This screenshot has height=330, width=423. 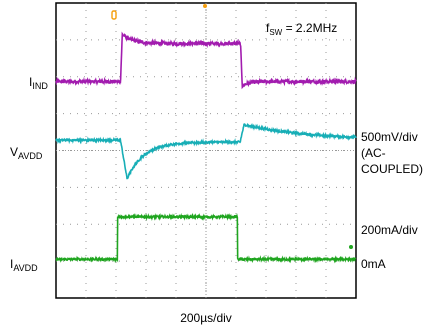 I want to click on label-v-avdd: VAVDD, so click(x=26, y=153).